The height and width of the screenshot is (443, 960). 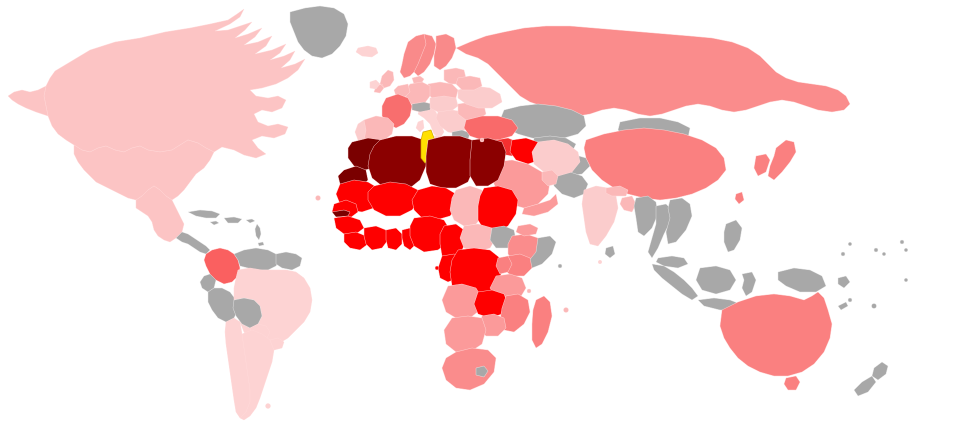 What do you see at coordinates (782, 160) in the screenshot?
I see `country-japan` at bounding box center [782, 160].